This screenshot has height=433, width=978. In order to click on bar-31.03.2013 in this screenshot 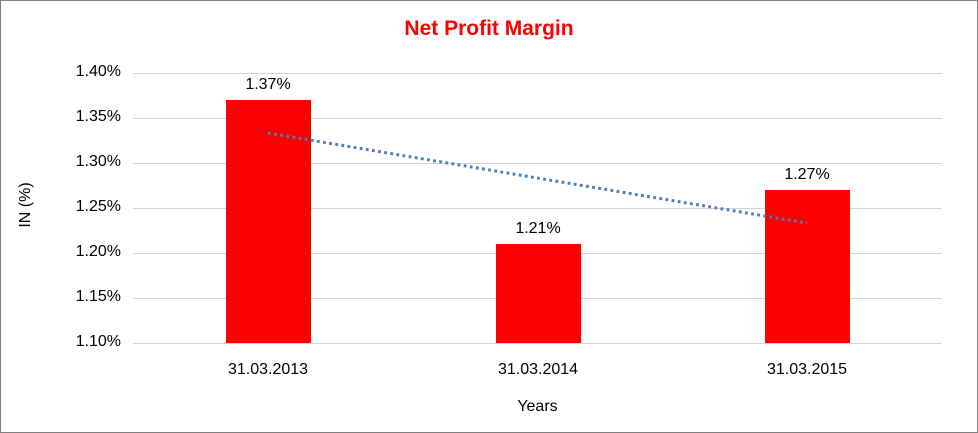, I will do `click(268, 221)`.